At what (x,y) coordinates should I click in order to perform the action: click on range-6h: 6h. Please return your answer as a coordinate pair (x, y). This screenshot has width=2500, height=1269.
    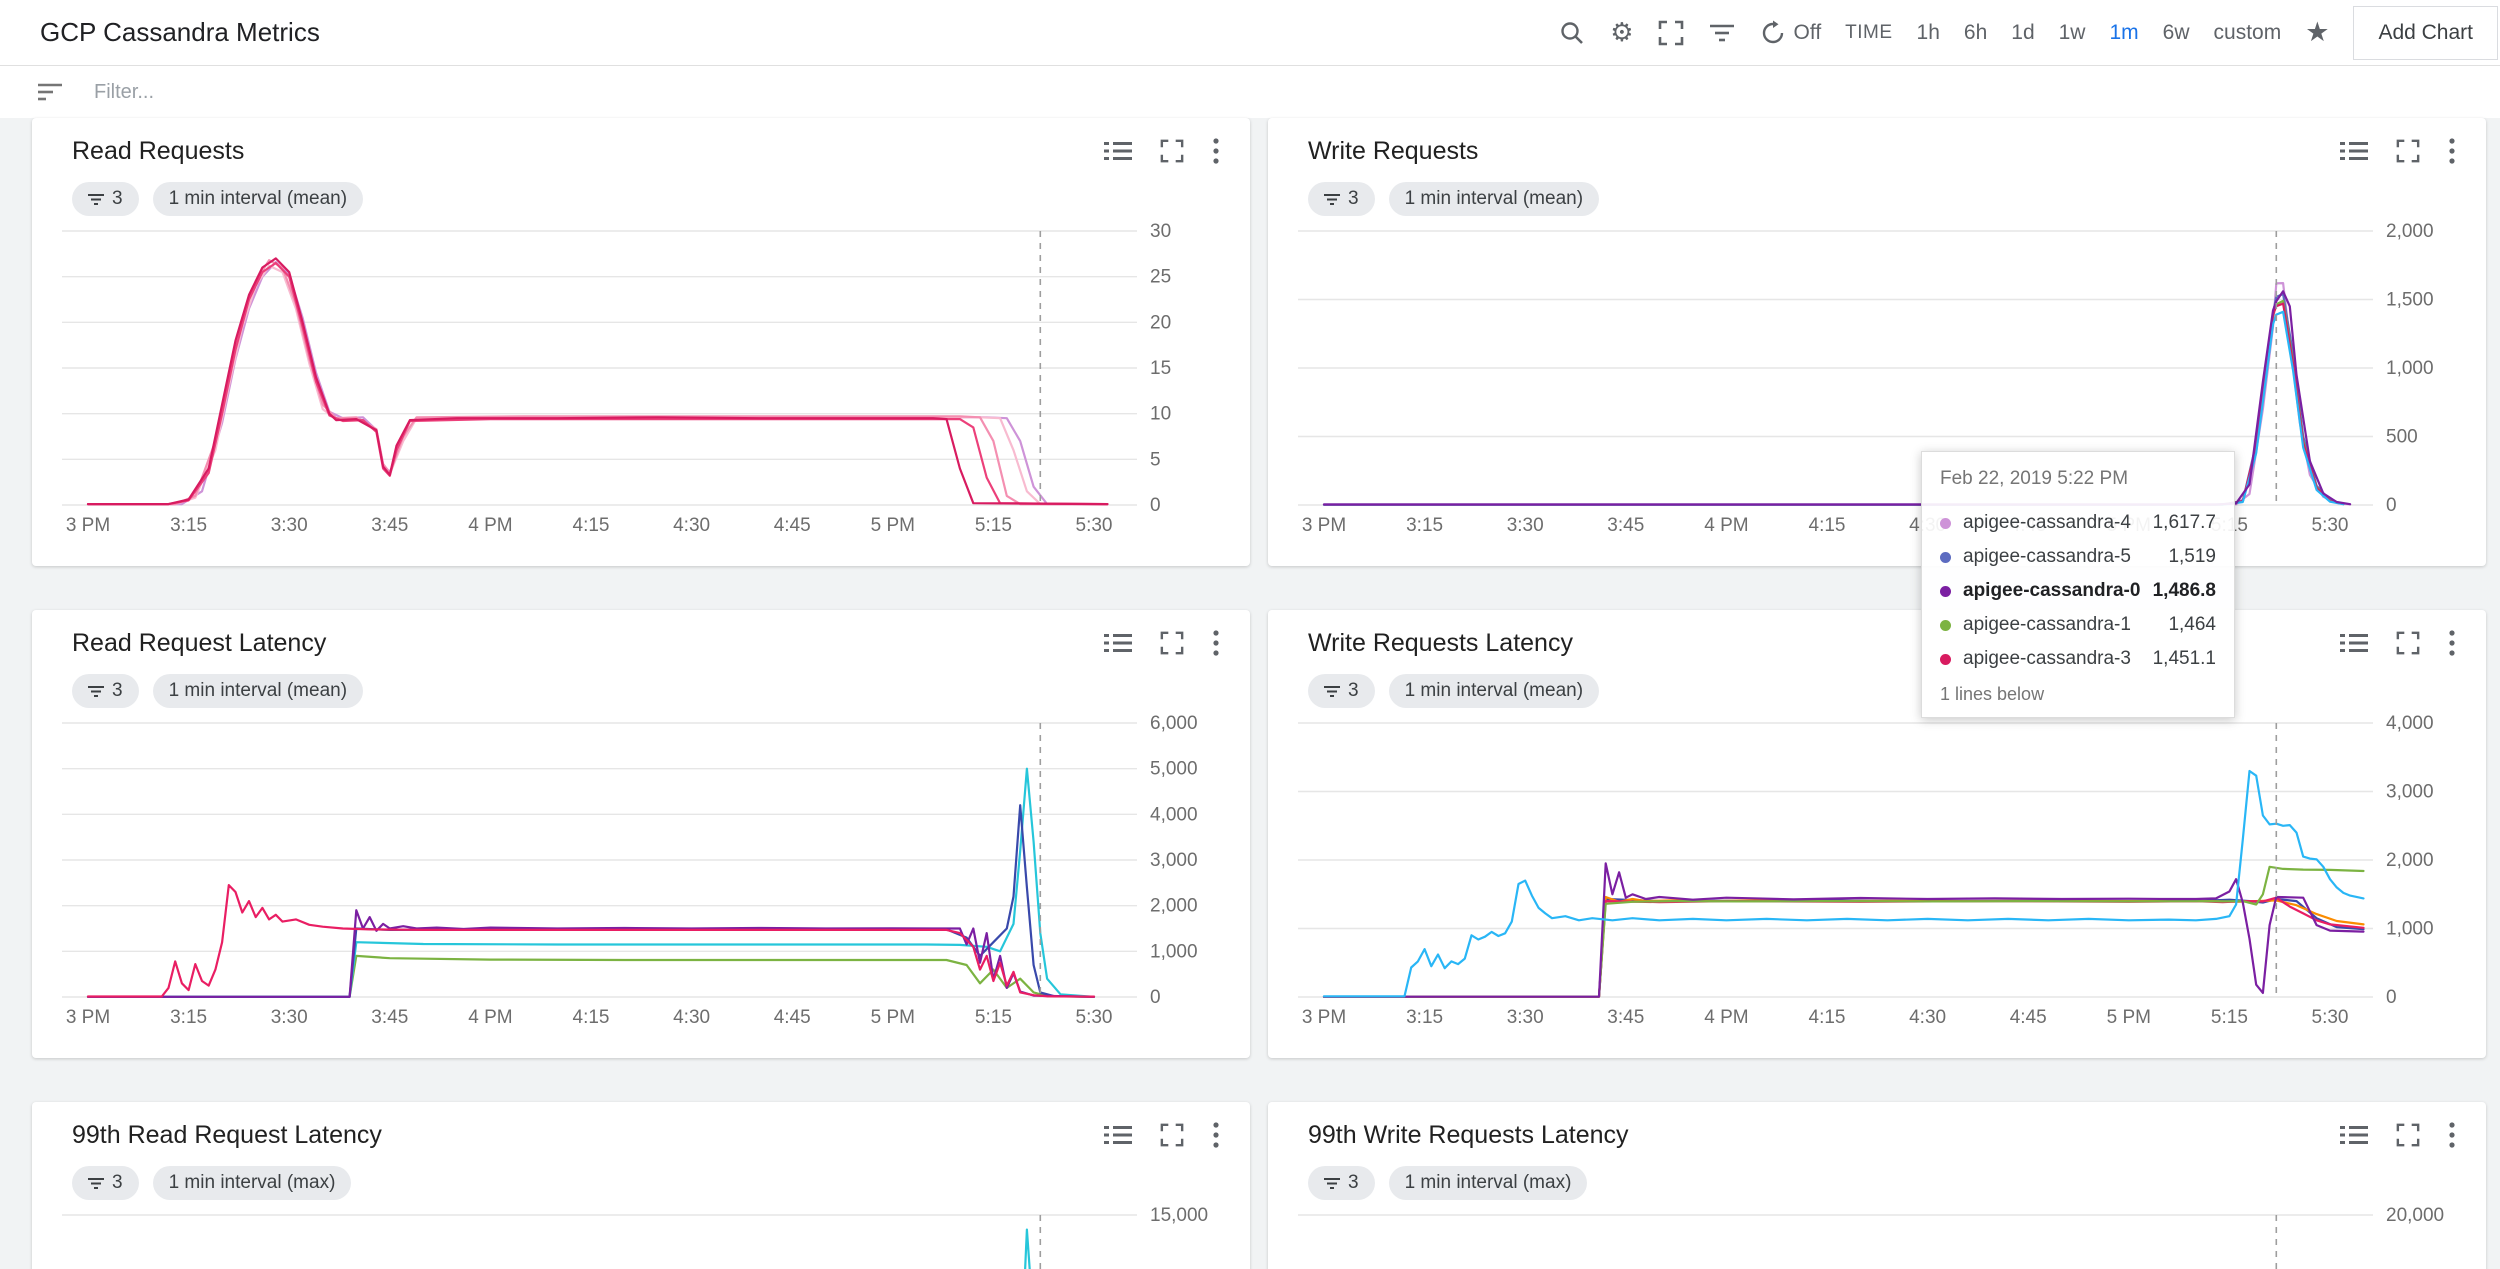
    Looking at the image, I should click on (1975, 32).